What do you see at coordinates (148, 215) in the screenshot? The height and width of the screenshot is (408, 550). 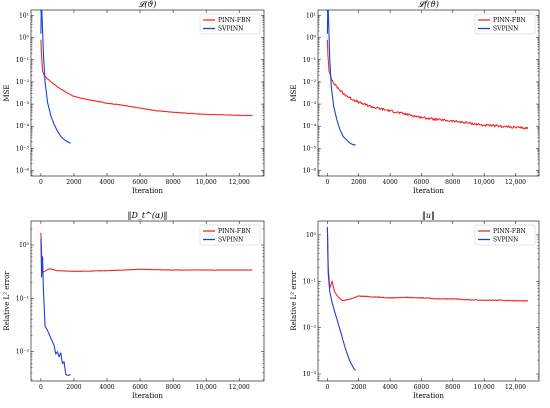 I see `chart-title: ‖D_t^(α)‖` at bounding box center [148, 215].